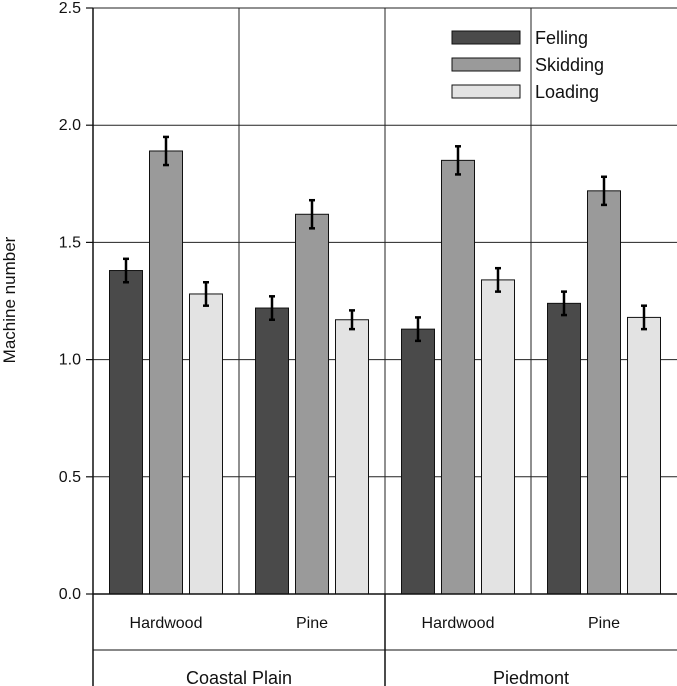 The image size is (677, 686). What do you see at coordinates (70, 242) in the screenshot?
I see `y-tick-label: 1.5` at bounding box center [70, 242].